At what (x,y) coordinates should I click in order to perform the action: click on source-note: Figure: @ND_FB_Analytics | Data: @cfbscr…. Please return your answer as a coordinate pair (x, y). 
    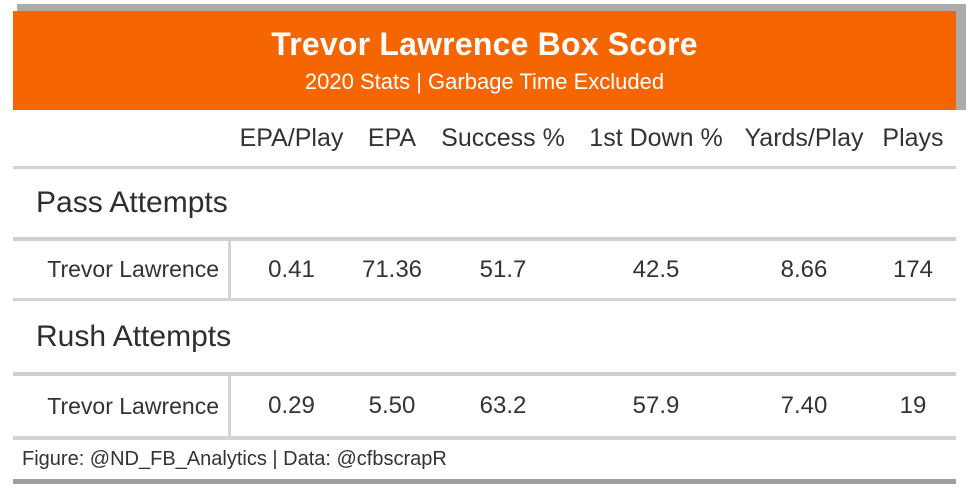
    Looking at the image, I should click on (484, 462).